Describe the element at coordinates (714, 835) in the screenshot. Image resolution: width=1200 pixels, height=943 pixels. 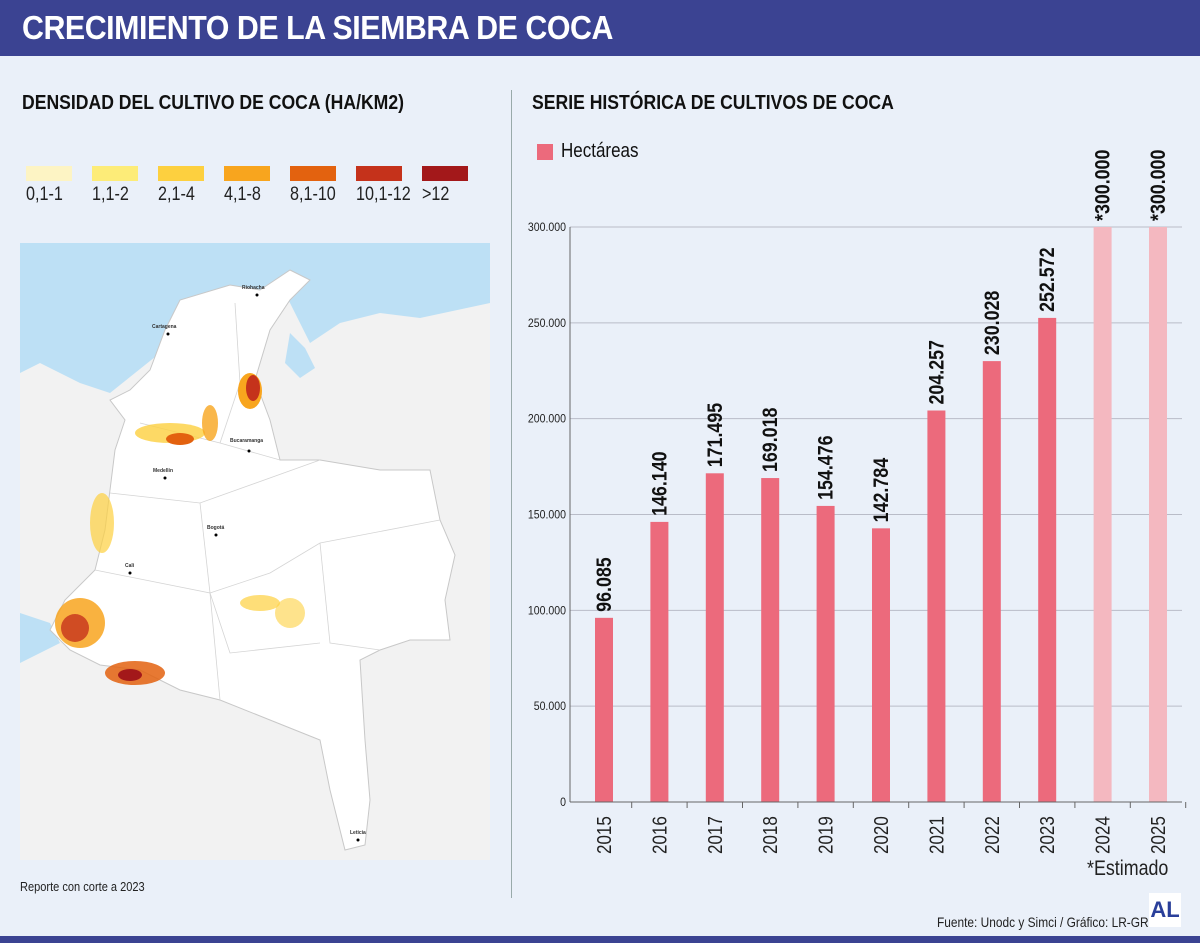
I see `x-tick-label: 2017` at that location.